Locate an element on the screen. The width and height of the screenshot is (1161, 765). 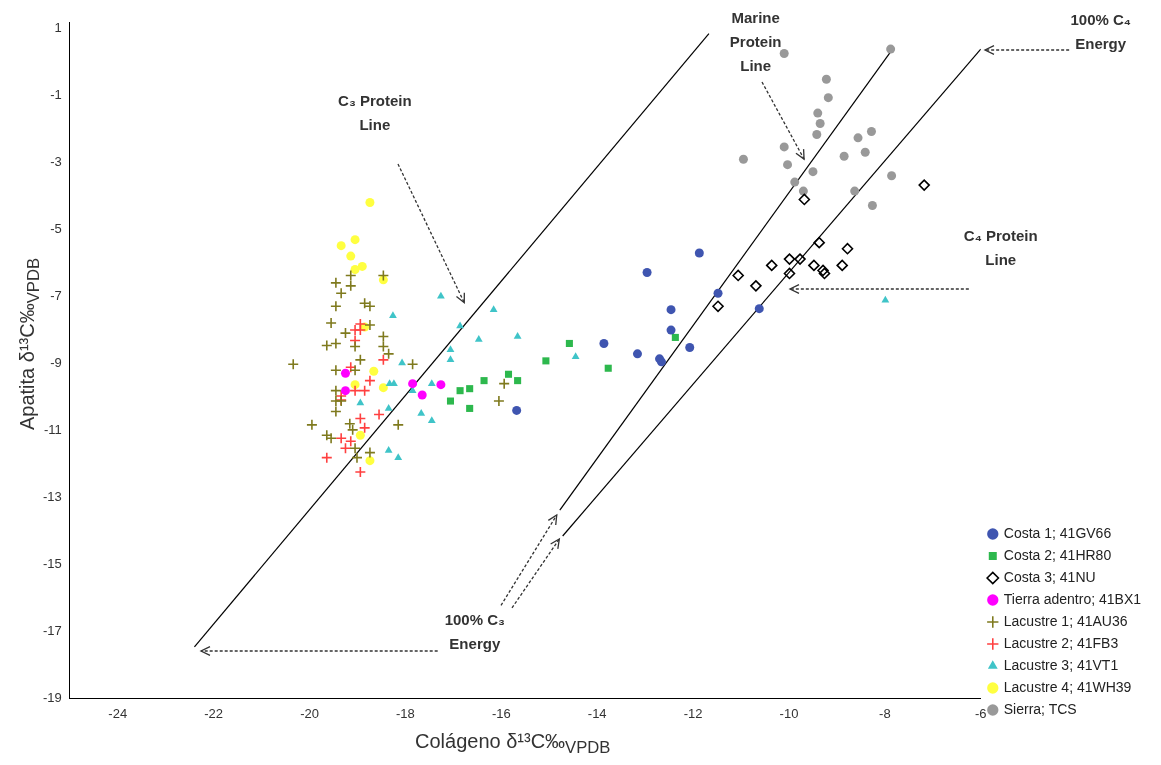
legend-label: Lacustre 2; 41FB3 is located at coordinates (1061, 642).